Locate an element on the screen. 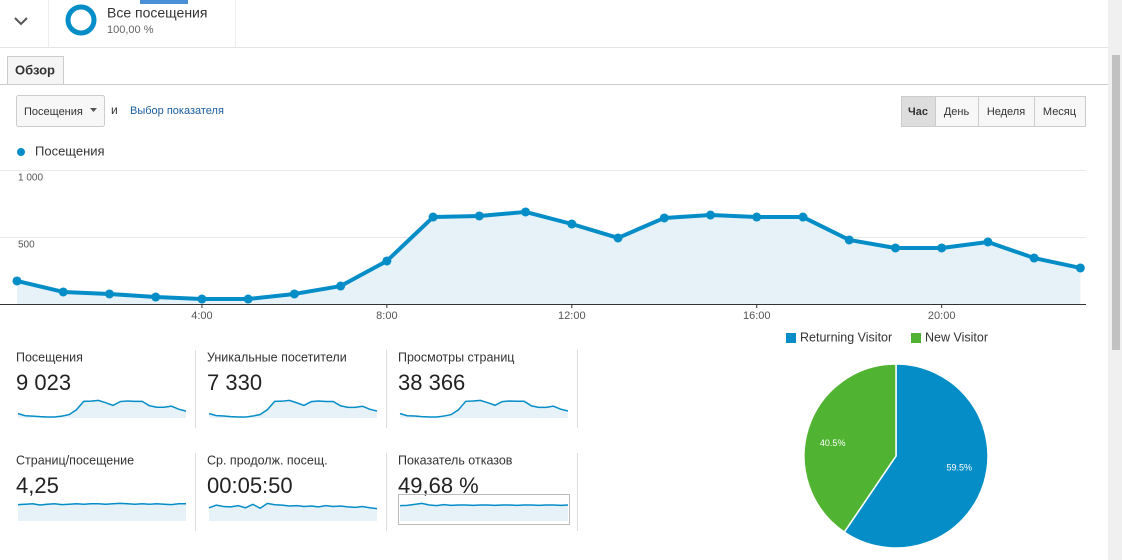 This screenshot has width=1122, height=560. tab-label: Обзор is located at coordinates (35, 69).